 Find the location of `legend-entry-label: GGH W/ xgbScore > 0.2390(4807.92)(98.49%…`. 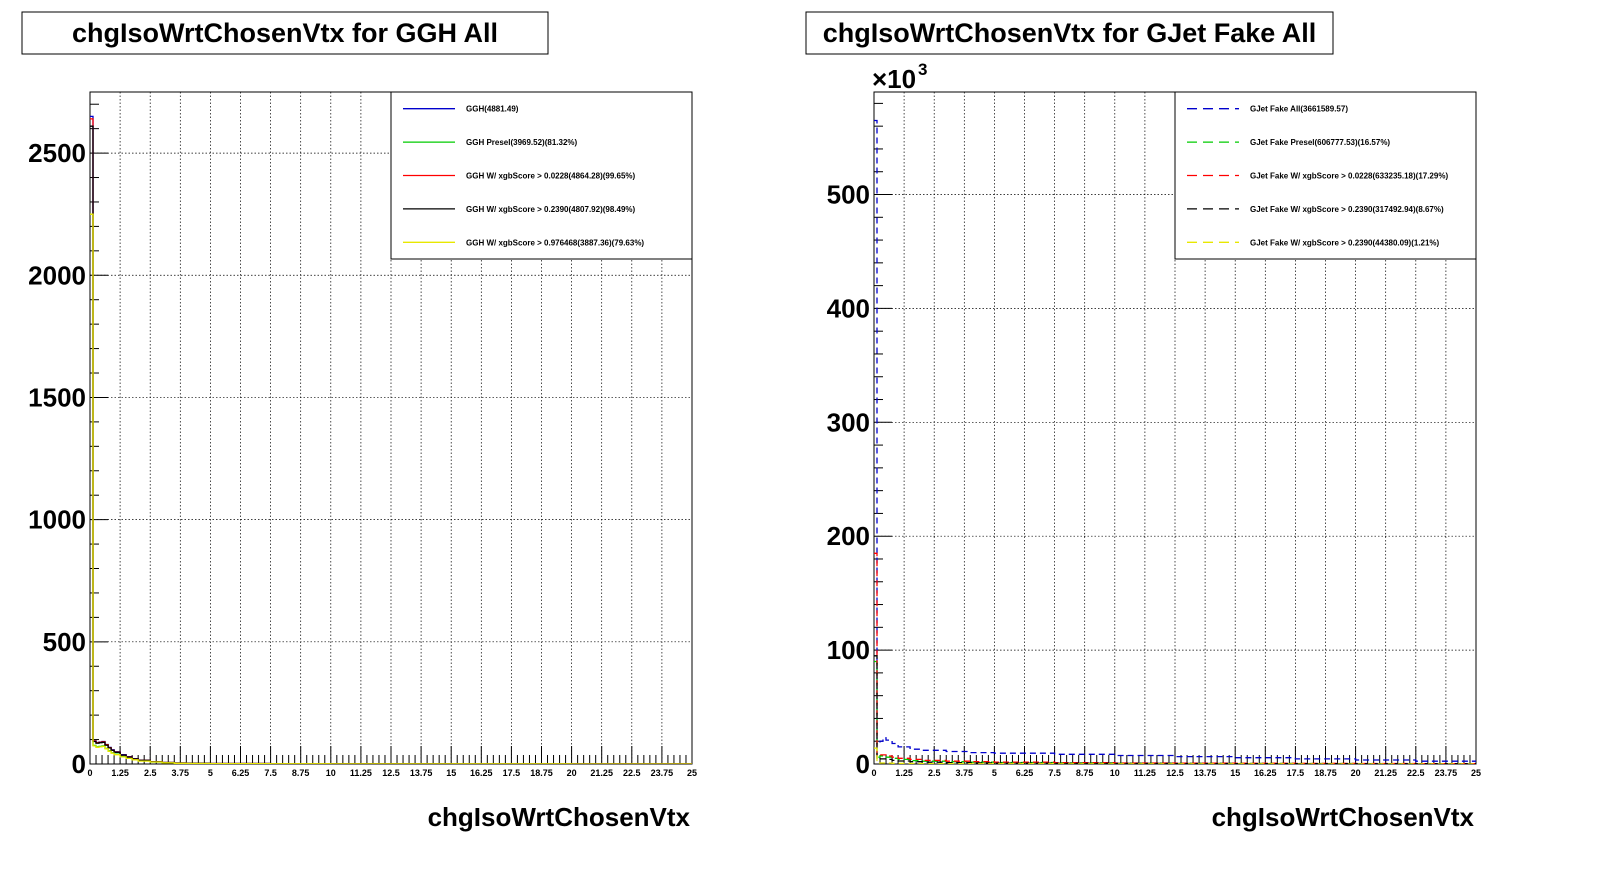

legend-entry-label: GGH W/ xgbScore > 0.2390(4807.92)(98.49%… is located at coordinates (551, 209).